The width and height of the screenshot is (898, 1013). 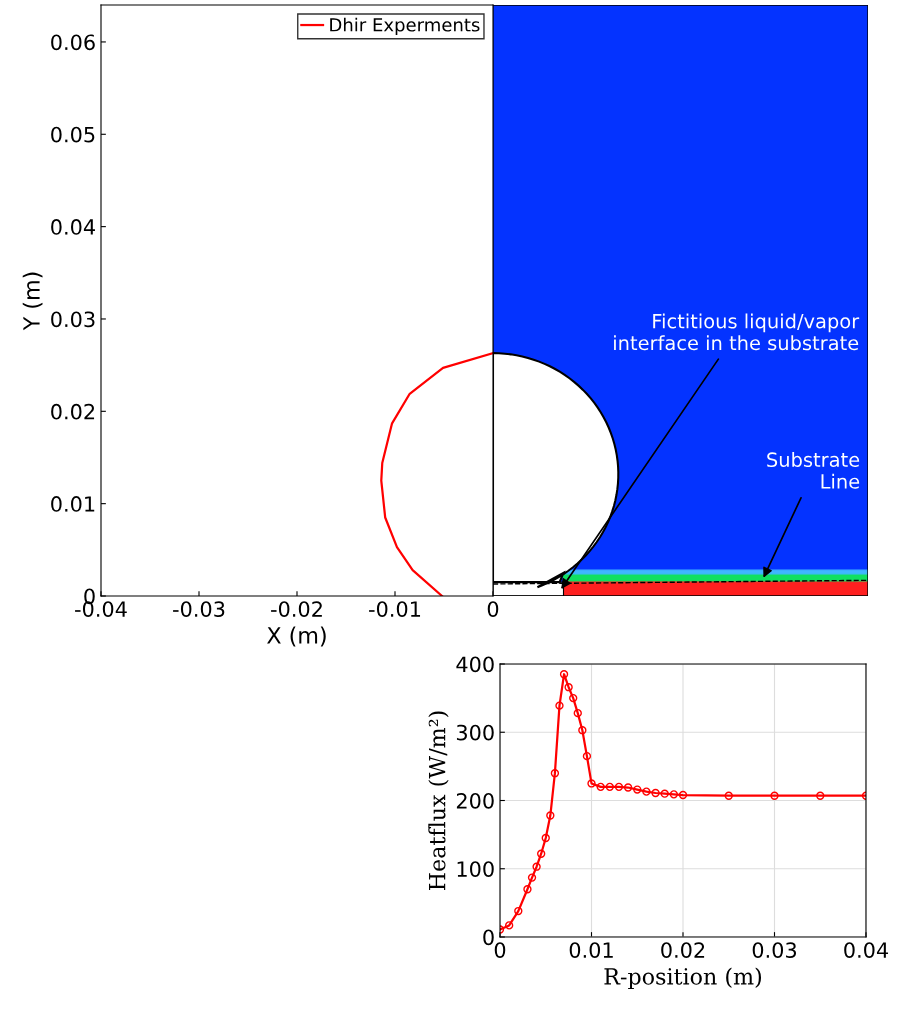 I want to click on x-tick-label: 0.01, so click(x=591, y=950).